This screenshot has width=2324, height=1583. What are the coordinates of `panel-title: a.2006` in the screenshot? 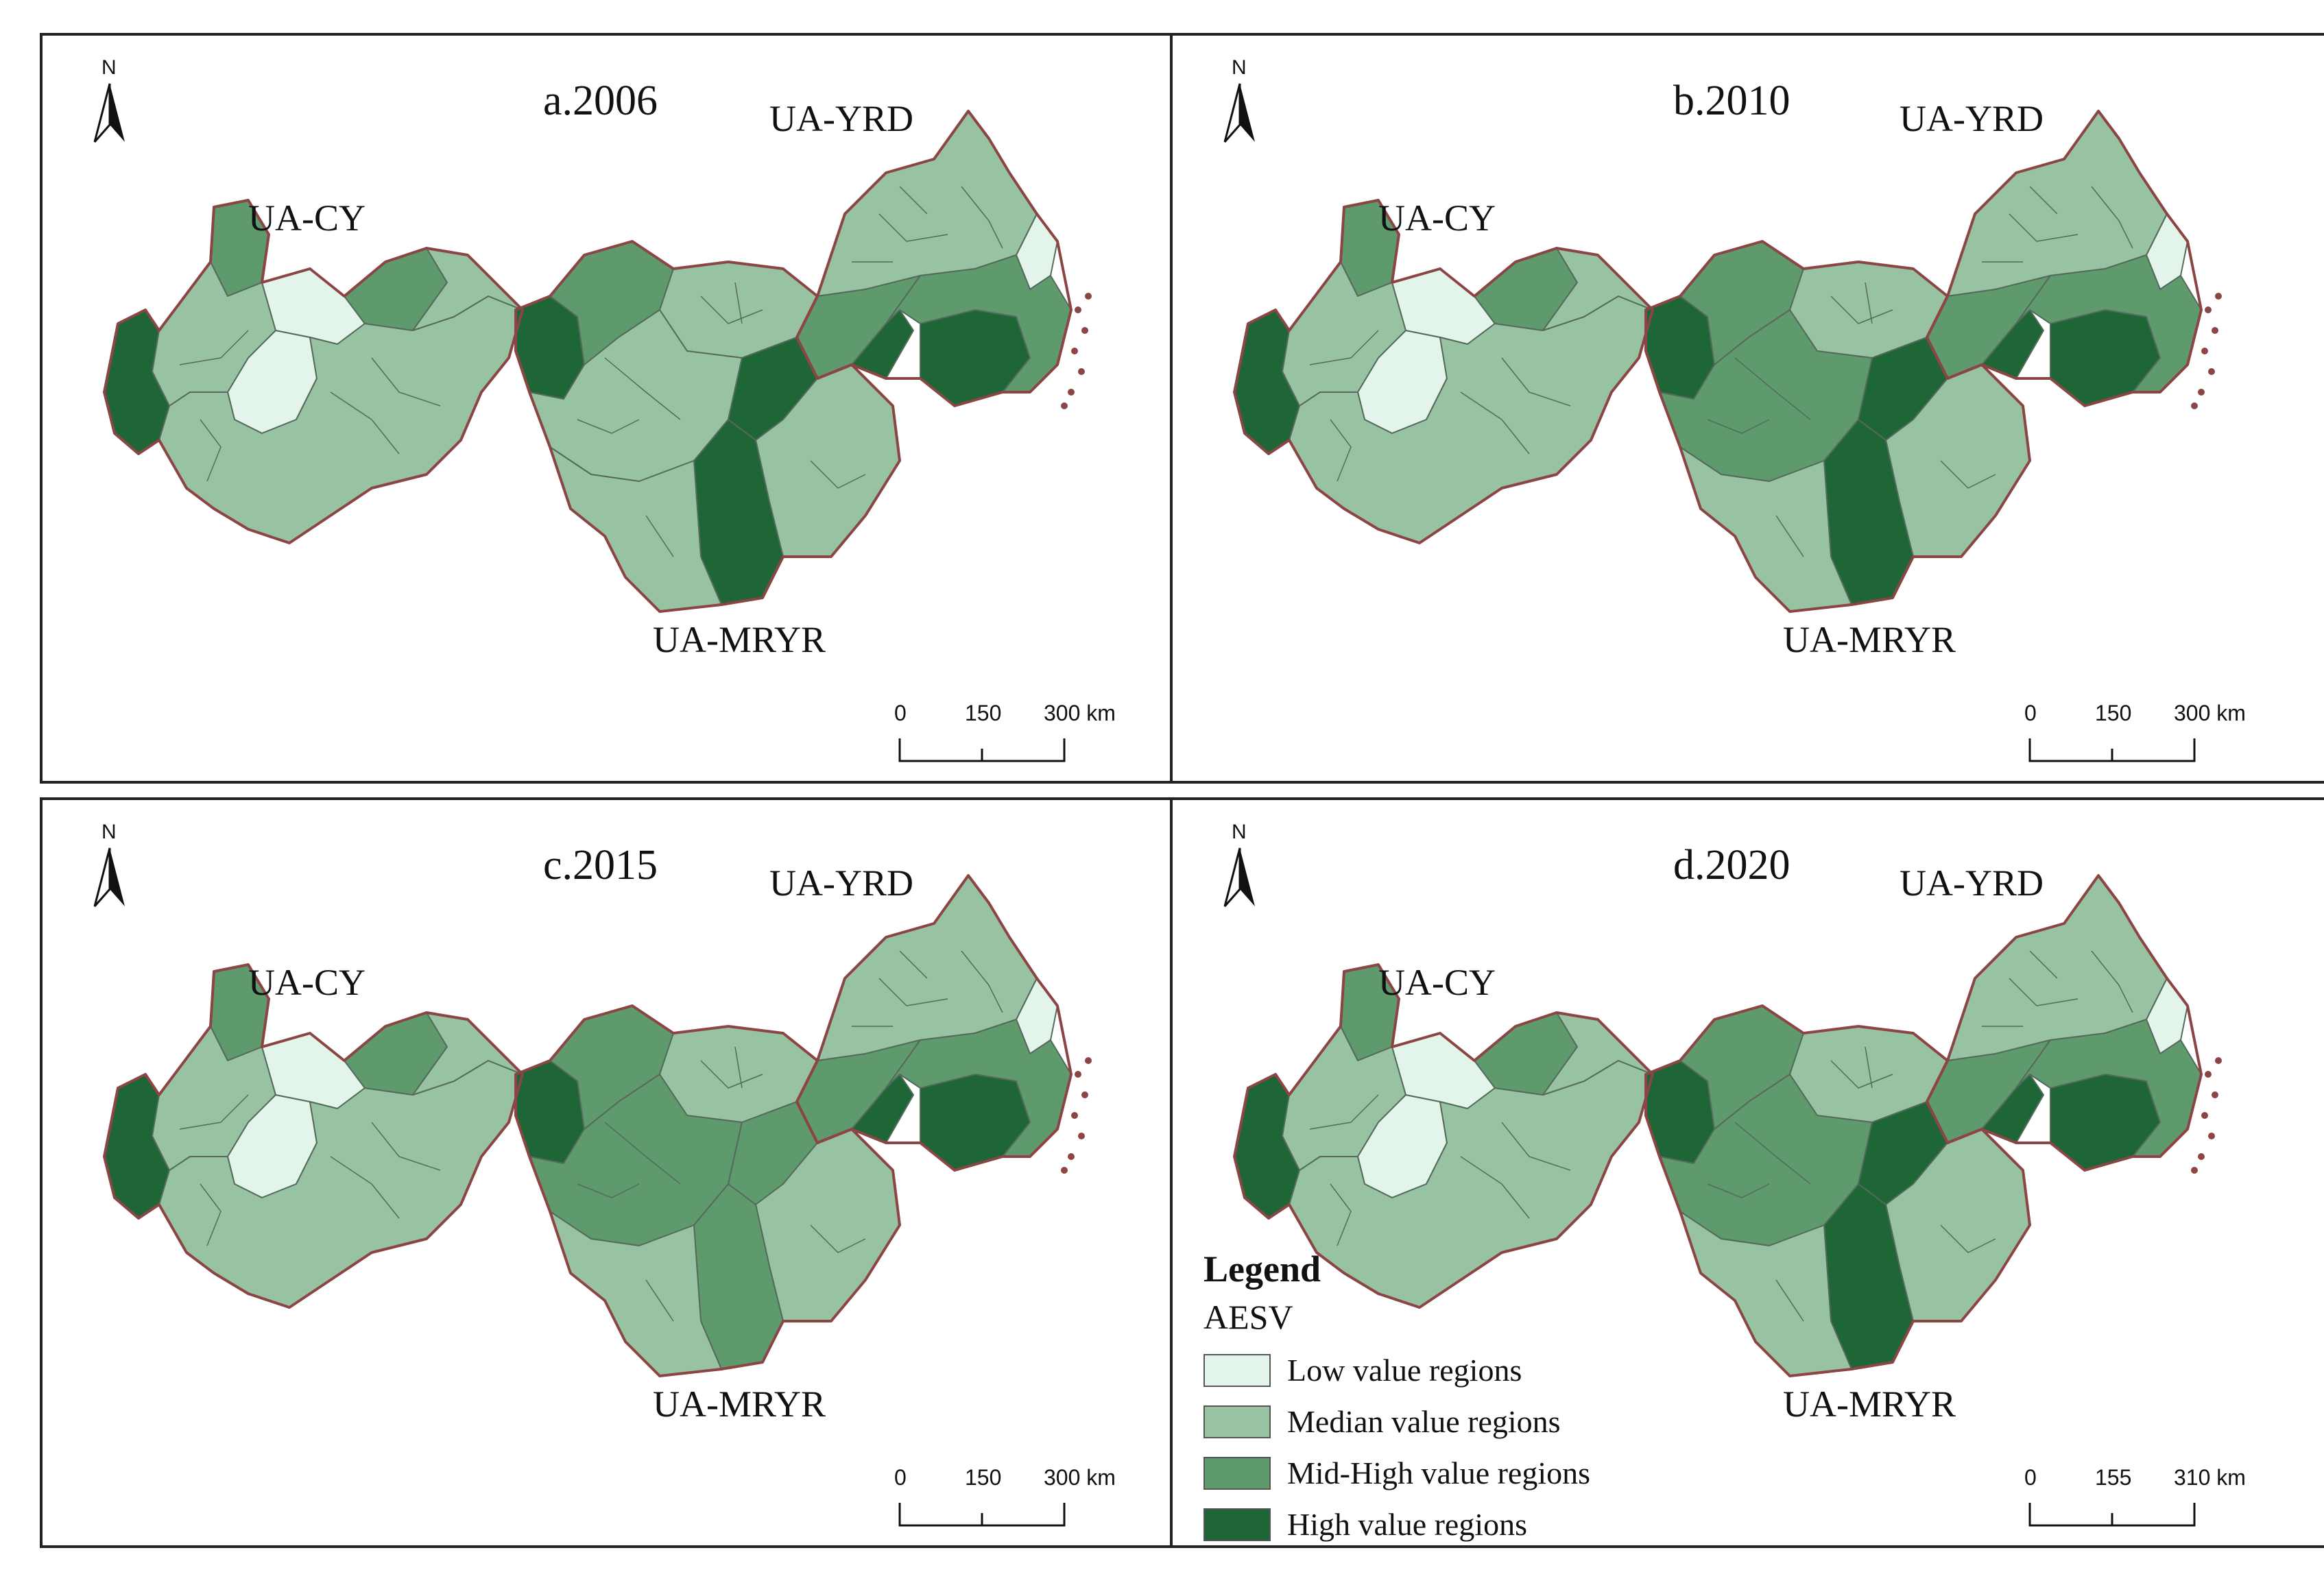 It's located at (600, 100).